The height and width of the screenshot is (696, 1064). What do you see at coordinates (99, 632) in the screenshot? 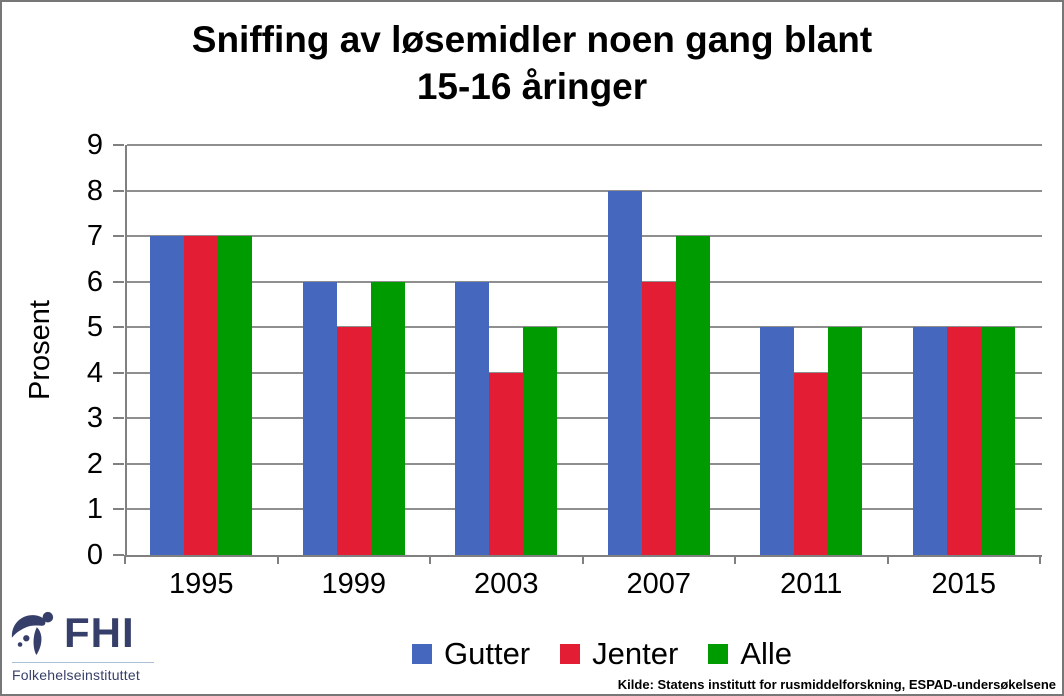
I see `fhi-logo-abbr: FHI` at bounding box center [99, 632].